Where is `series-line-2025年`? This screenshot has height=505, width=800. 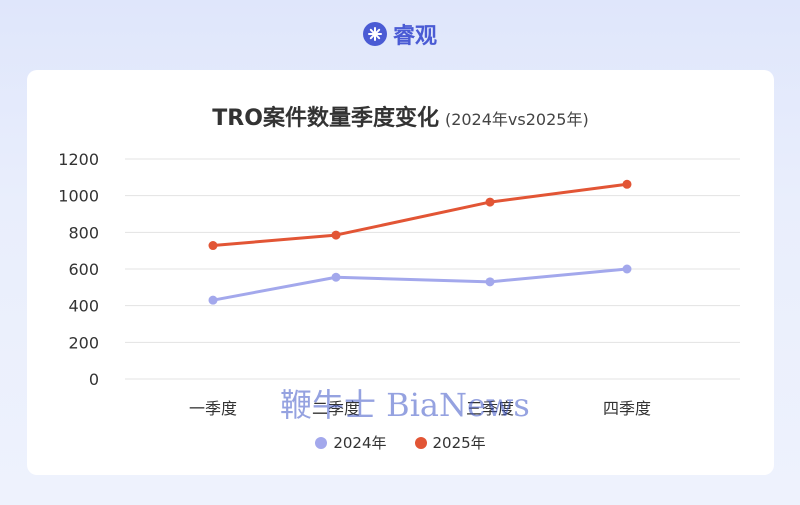
series-line-2025年 is located at coordinates (420, 215).